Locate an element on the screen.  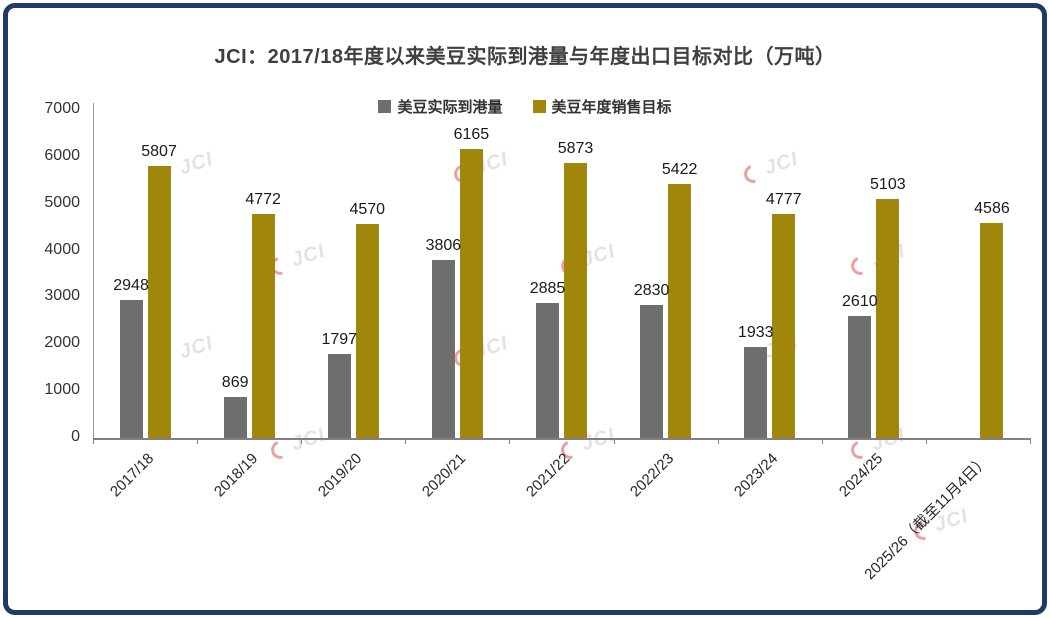
legend-label-actual: 美豆实际到港量 is located at coordinates (450, 107).